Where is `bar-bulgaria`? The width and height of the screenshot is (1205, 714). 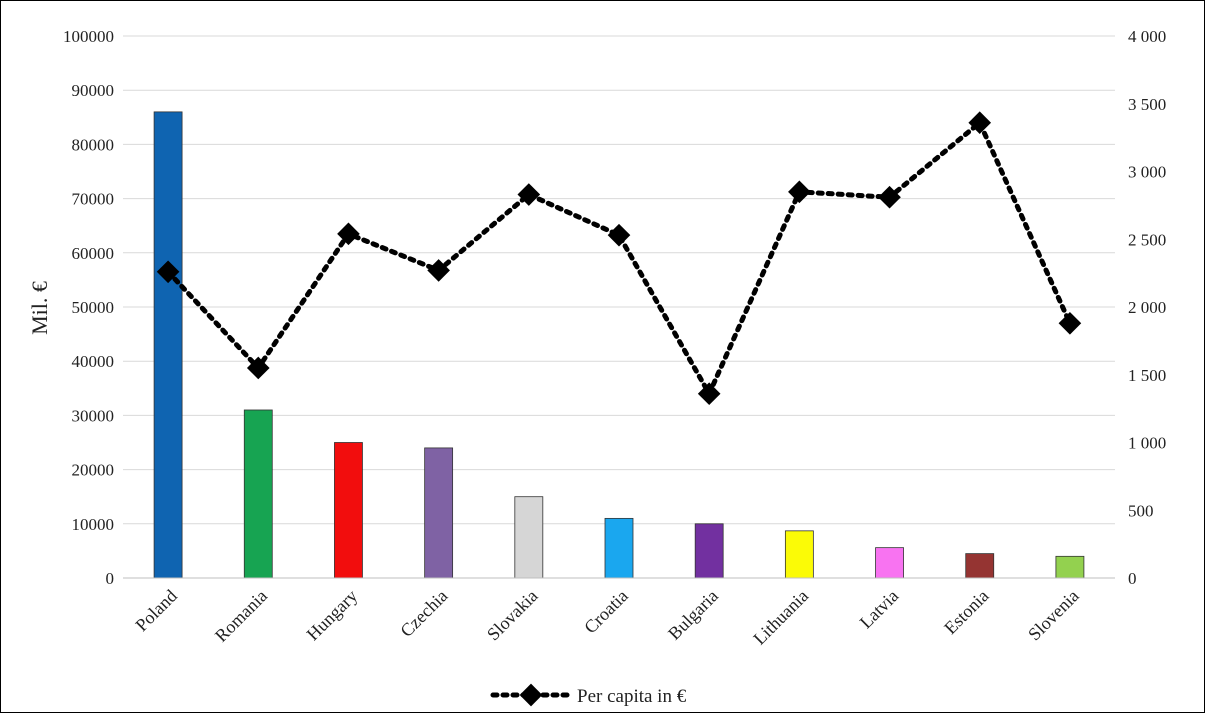 bar-bulgaria is located at coordinates (709, 551).